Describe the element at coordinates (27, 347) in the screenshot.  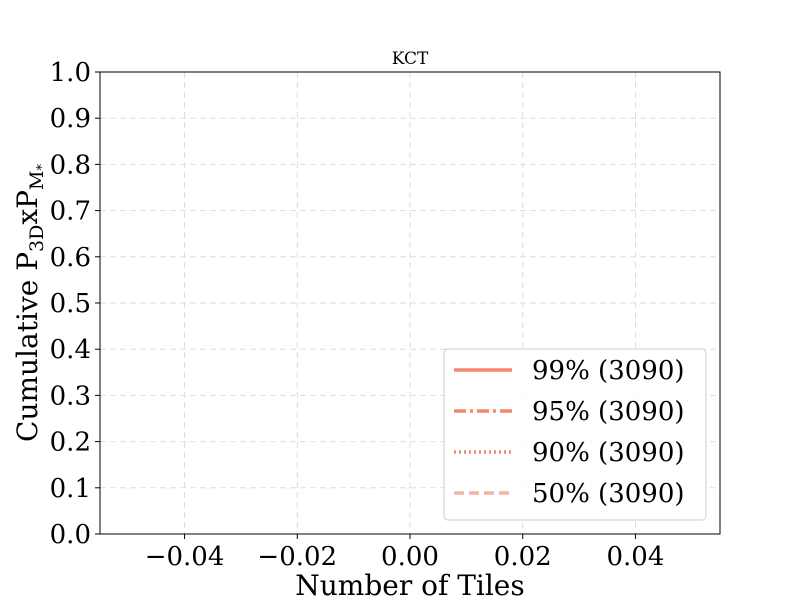
I see `y-axis-label-base: Cumulative P` at that location.